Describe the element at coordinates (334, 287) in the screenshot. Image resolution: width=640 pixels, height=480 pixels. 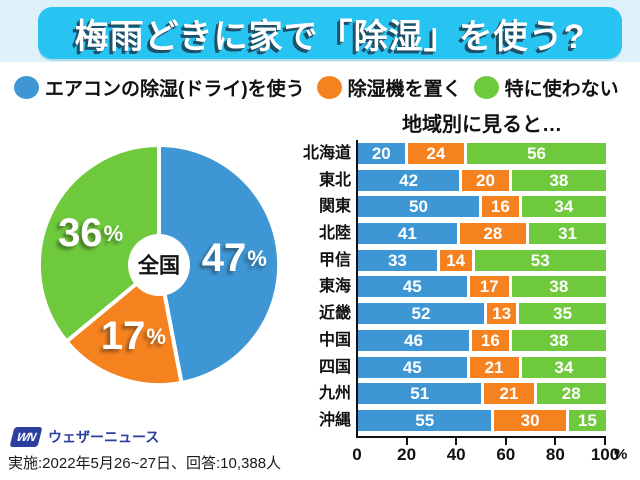
I see `bar-category-label: 東海` at that location.